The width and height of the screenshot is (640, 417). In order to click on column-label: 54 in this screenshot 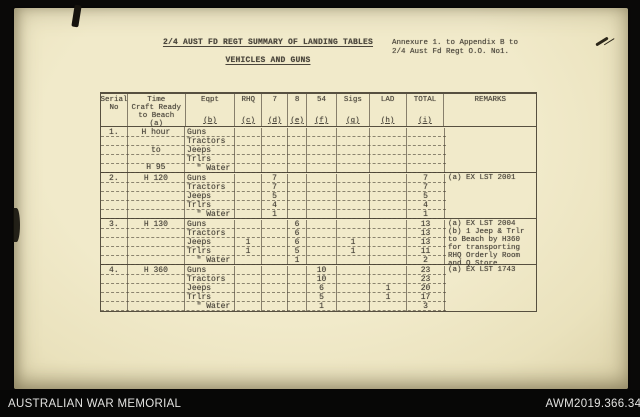, I will do `click(321, 100)`.